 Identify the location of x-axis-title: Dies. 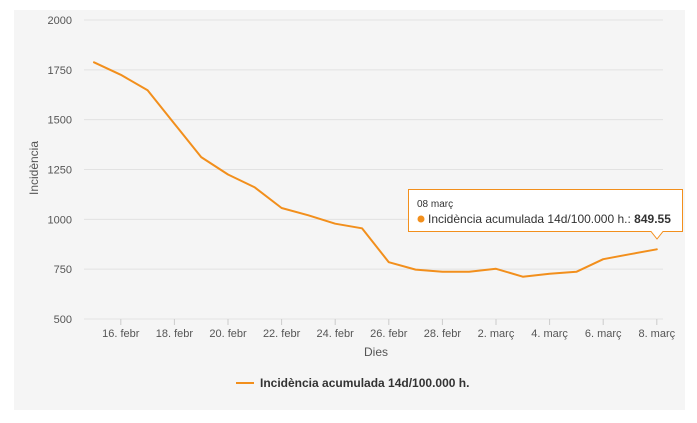
(376, 352).